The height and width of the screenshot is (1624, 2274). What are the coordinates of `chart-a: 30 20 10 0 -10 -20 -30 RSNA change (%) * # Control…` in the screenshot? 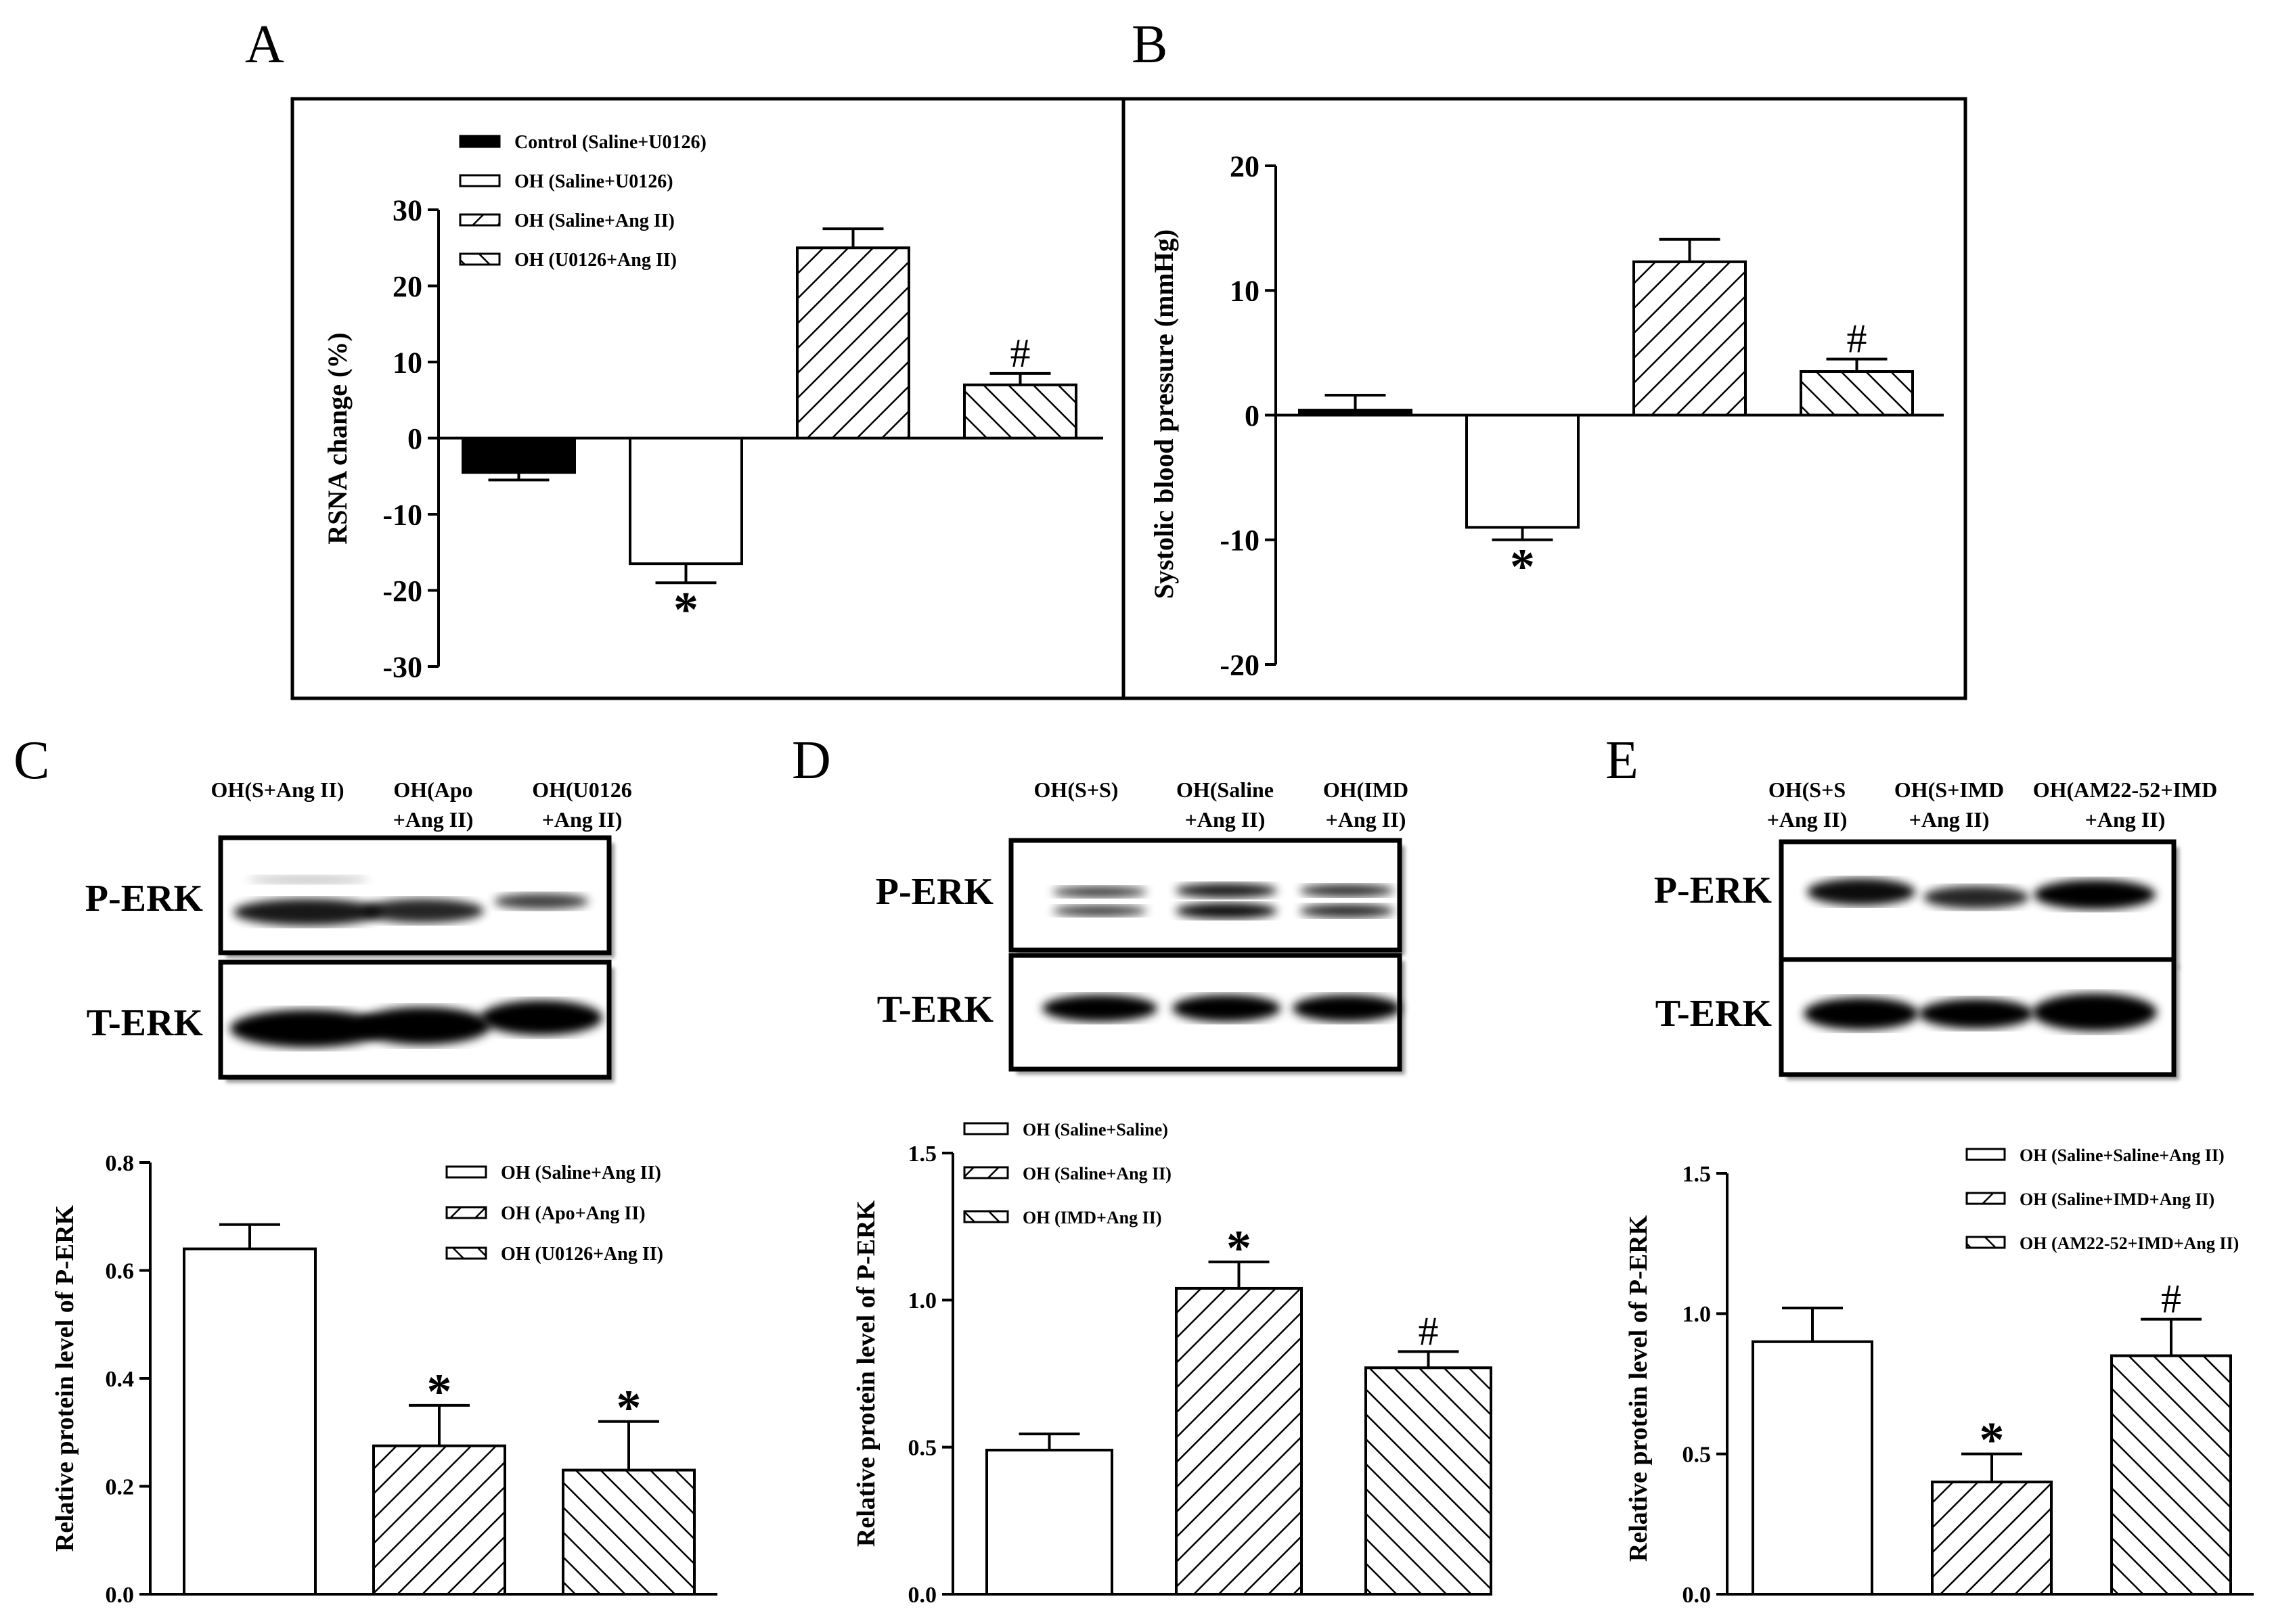 It's located at (713, 407).